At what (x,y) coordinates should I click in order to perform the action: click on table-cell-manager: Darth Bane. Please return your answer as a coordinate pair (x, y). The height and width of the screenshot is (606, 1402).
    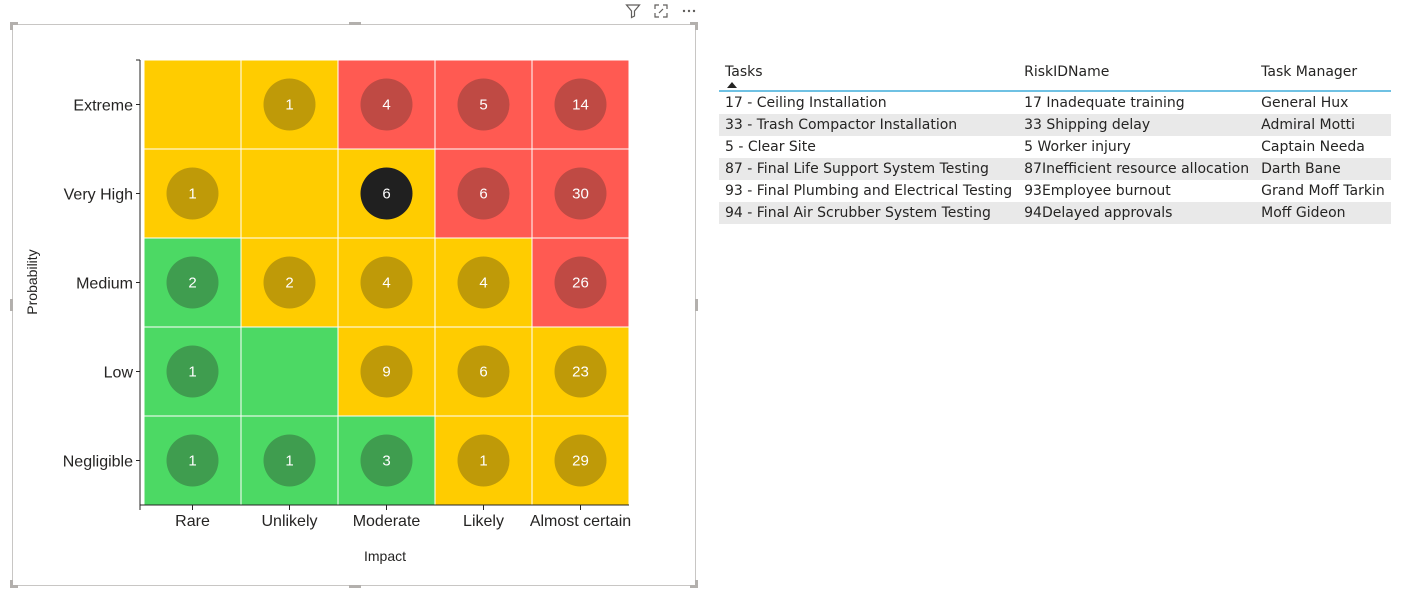
    Looking at the image, I should click on (1323, 169).